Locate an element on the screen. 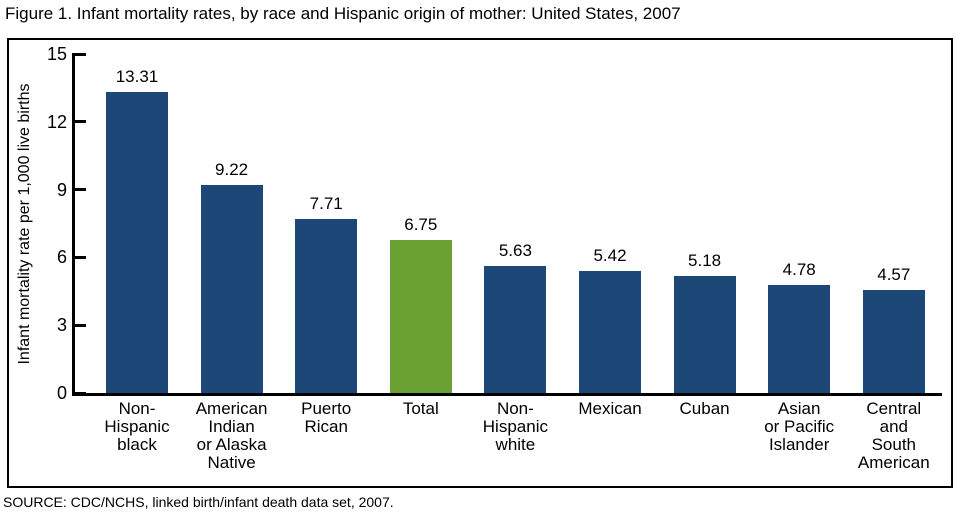 The width and height of the screenshot is (960, 517). category-label: Total is located at coordinates (420, 408).